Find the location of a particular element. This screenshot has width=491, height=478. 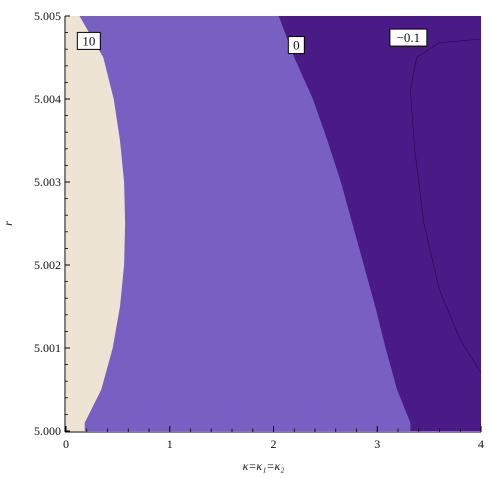

x-tick-label: 1 is located at coordinates (170, 444).